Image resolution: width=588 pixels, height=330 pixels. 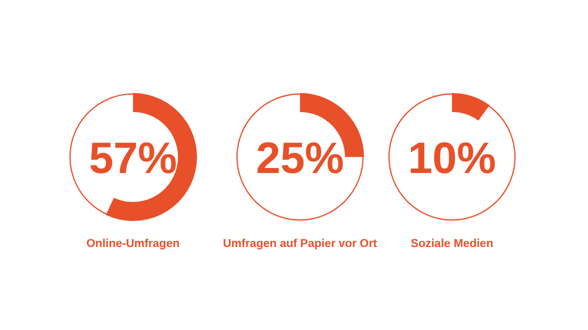 I want to click on text: 57%, so click(x=133, y=158).